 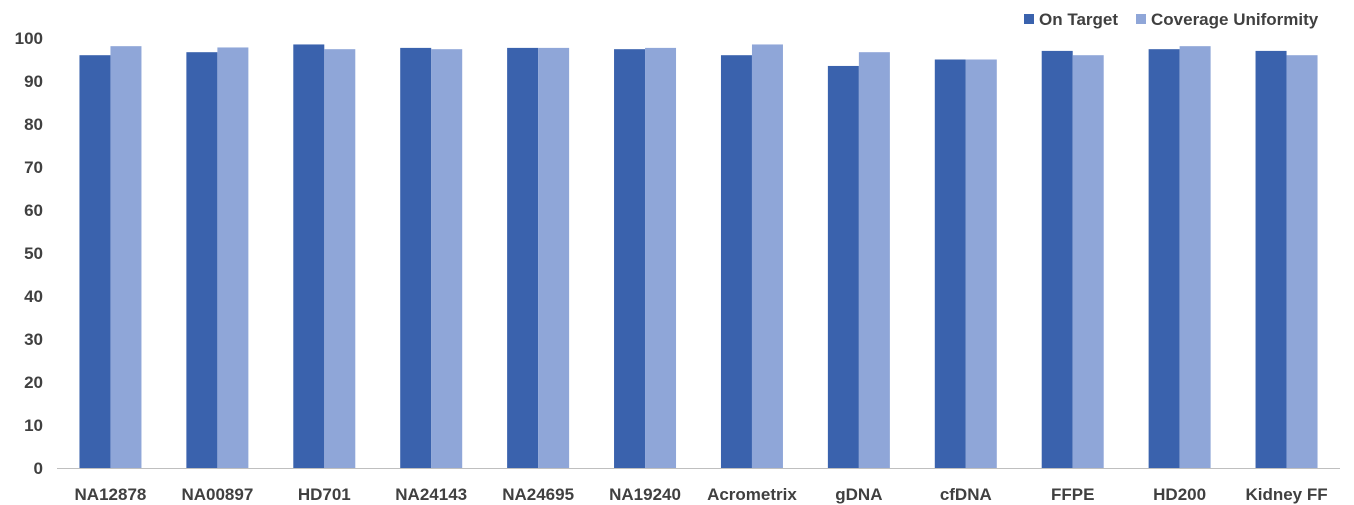 What do you see at coordinates (33, 296) in the screenshot?
I see `y-tick-label: 40` at bounding box center [33, 296].